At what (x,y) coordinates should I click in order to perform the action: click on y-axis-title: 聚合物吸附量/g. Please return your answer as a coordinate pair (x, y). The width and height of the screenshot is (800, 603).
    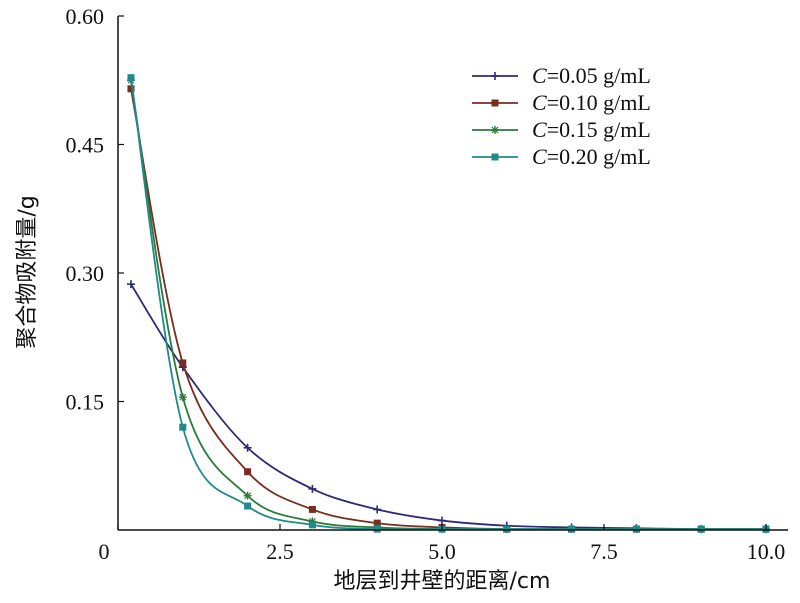
    Looking at the image, I should click on (27, 271).